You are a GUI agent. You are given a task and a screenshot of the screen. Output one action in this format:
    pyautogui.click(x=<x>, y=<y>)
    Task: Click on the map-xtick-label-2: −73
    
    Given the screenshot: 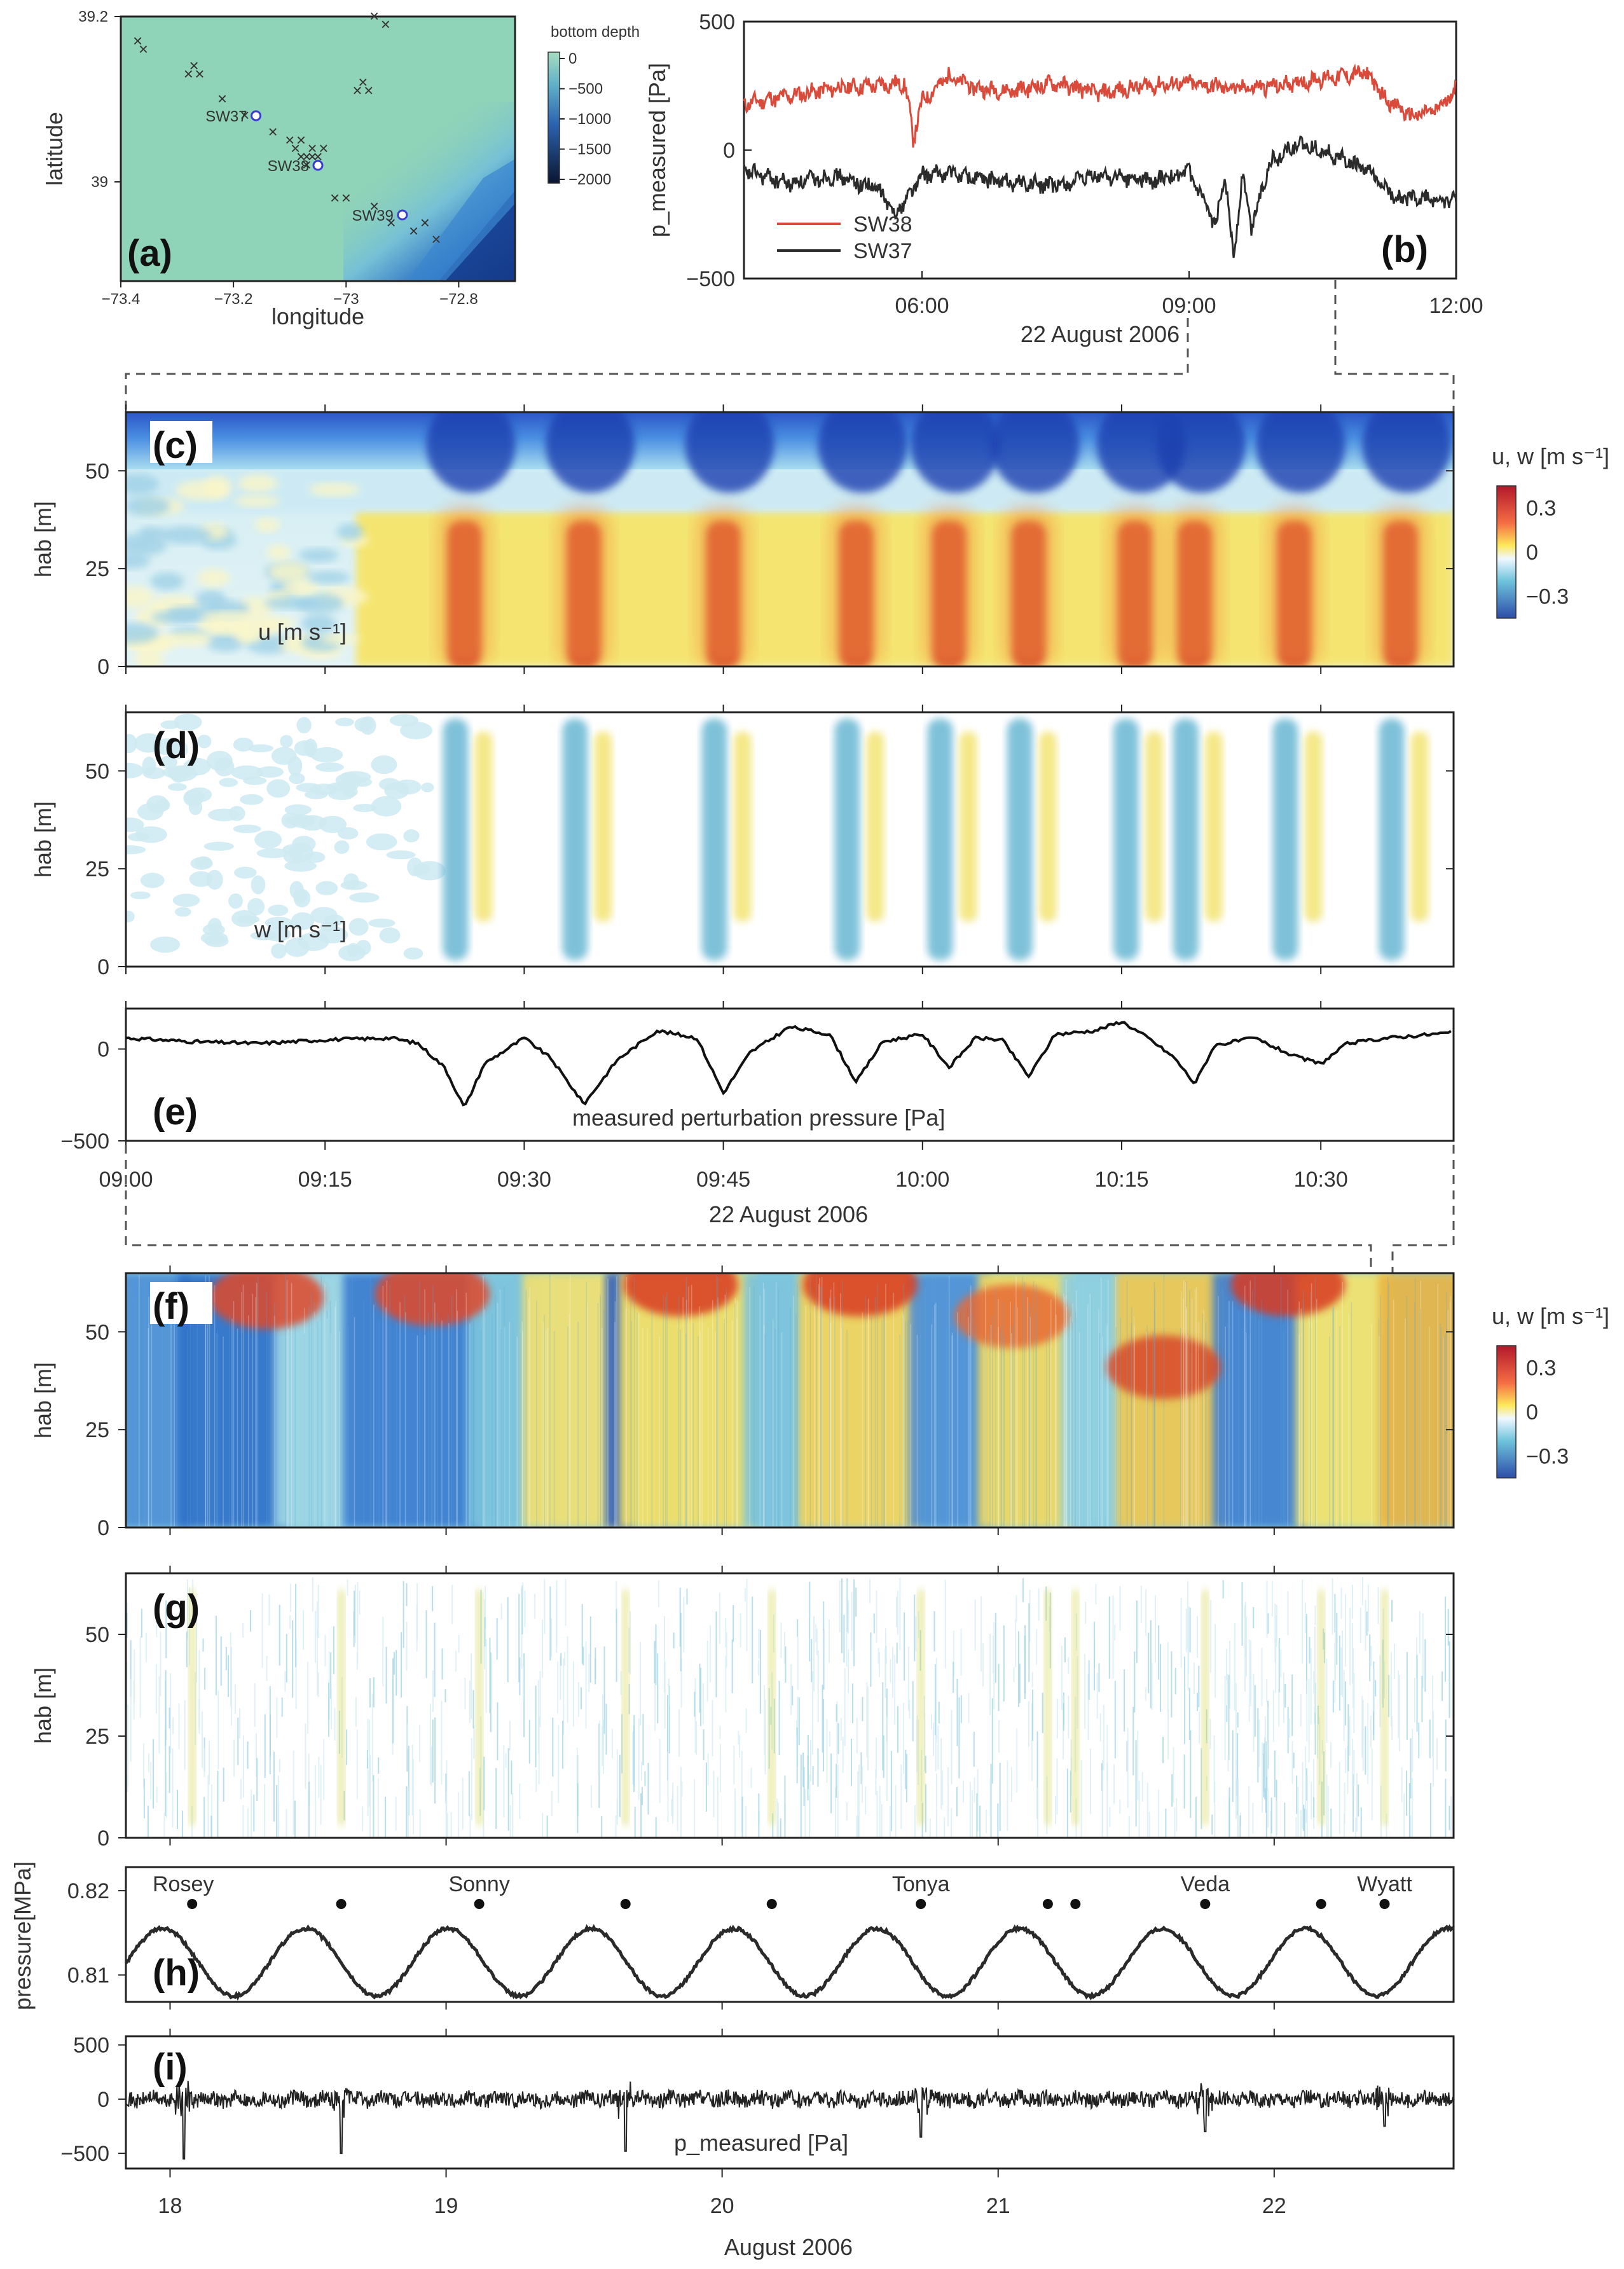 What is the action you would take?
    pyautogui.click(x=346, y=299)
    